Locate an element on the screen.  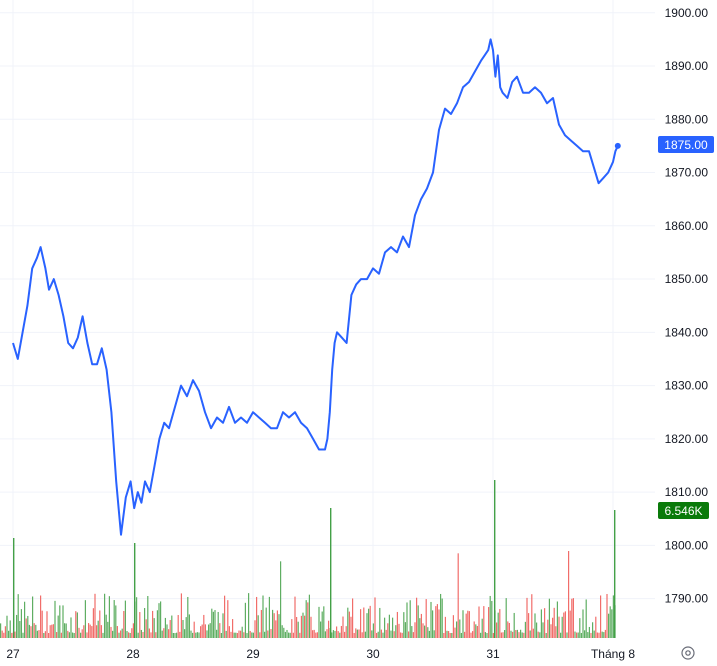
x-tick-label: 31 is located at coordinates (493, 654).